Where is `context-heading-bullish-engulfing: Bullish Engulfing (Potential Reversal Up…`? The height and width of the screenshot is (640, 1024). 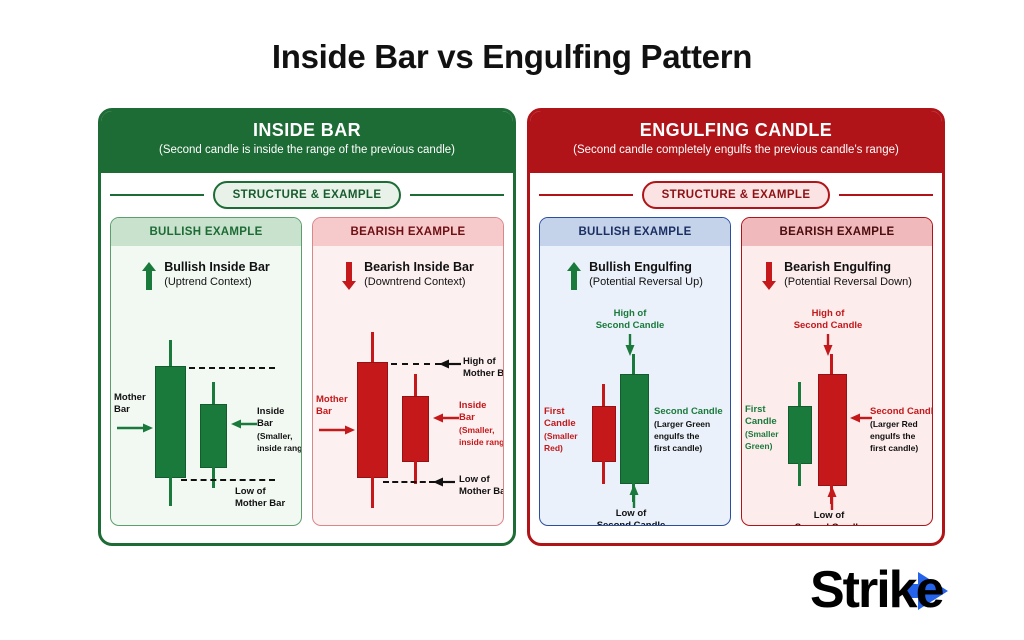 context-heading-bullish-engulfing: Bullish Engulfing (Potential Reversal Up… is located at coordinates (635, 275).